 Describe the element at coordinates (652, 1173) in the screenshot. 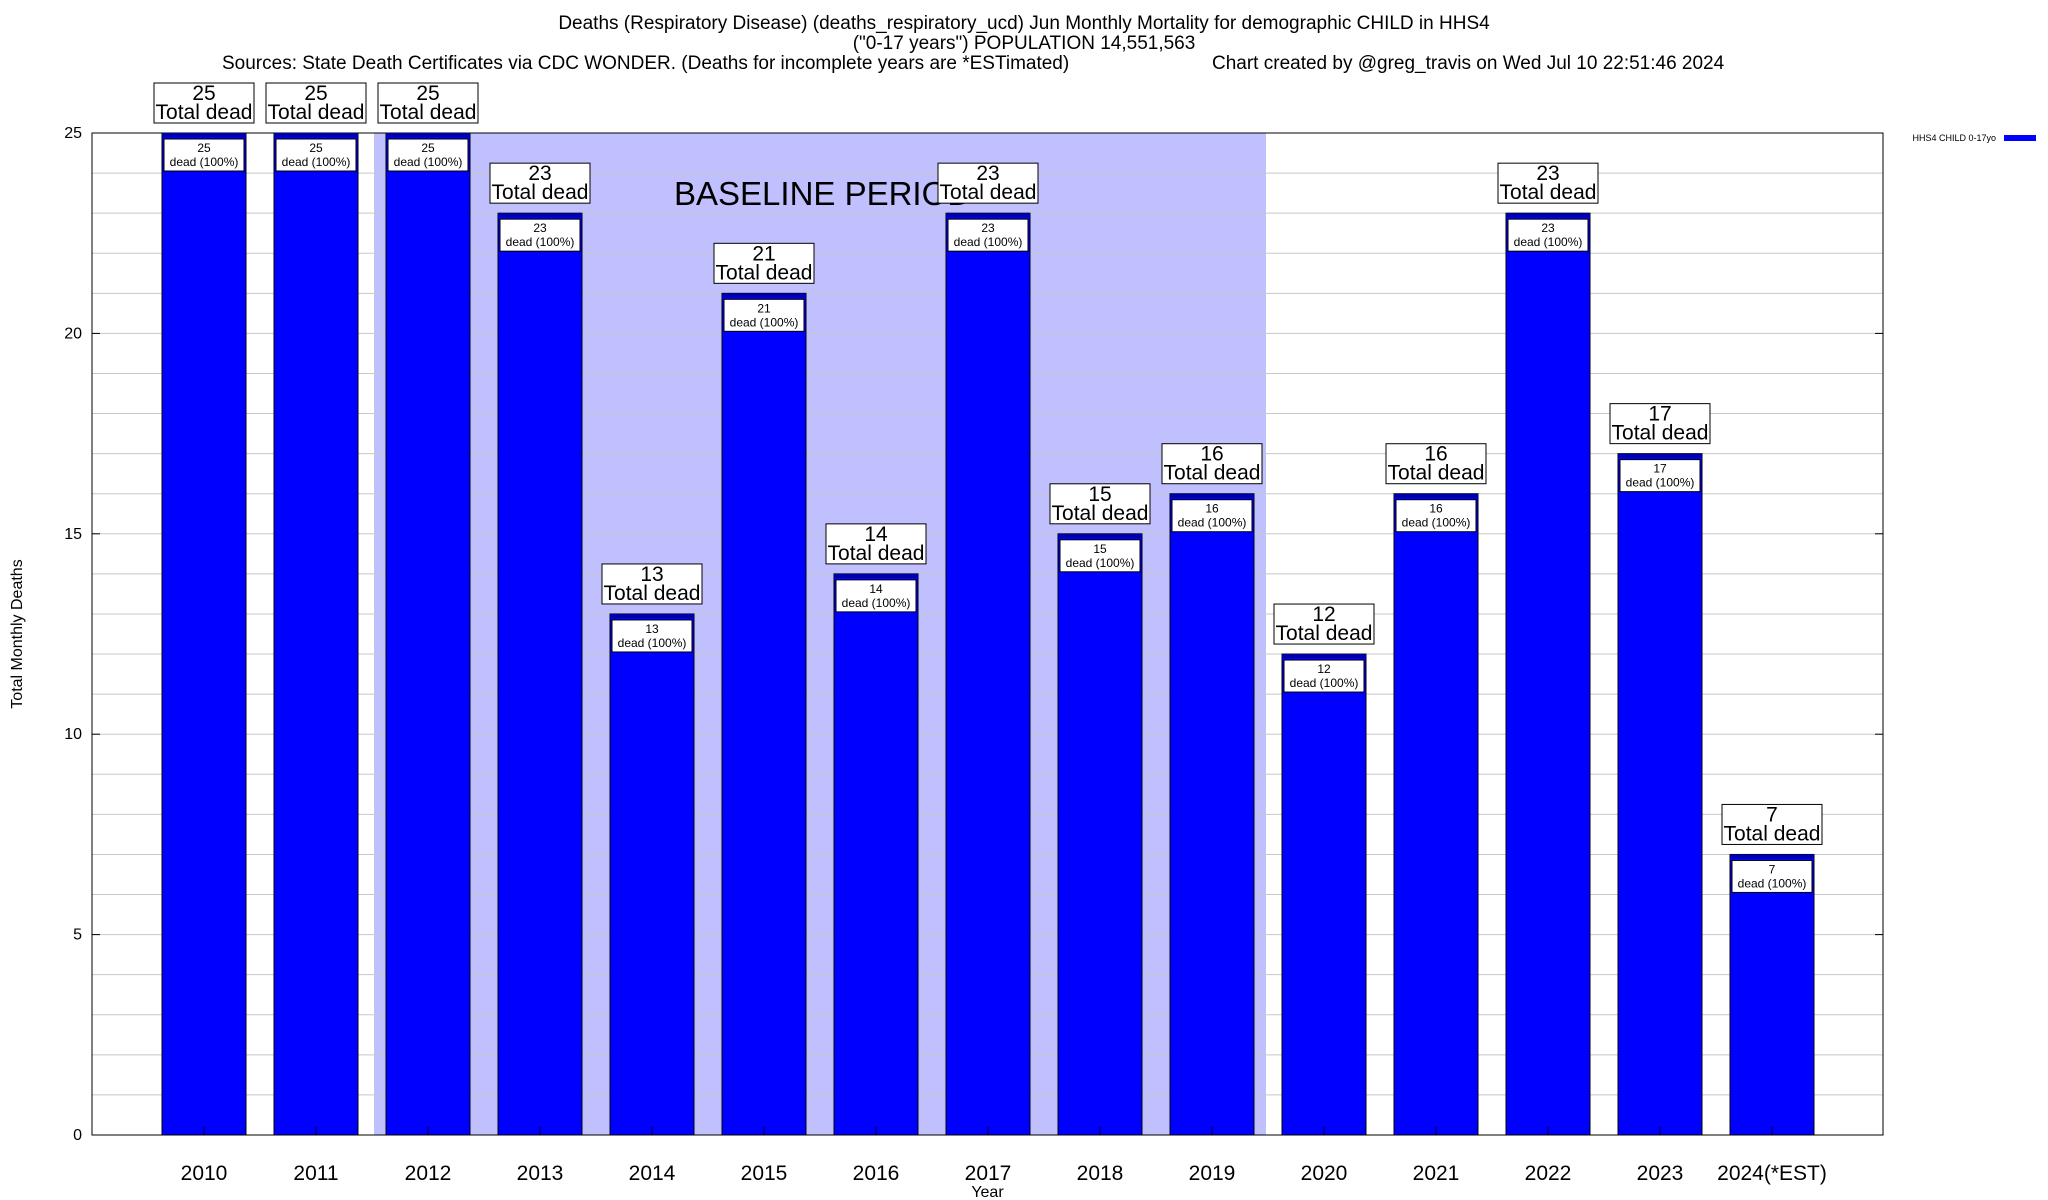

I see `x-tick-label: 2014` at that location.